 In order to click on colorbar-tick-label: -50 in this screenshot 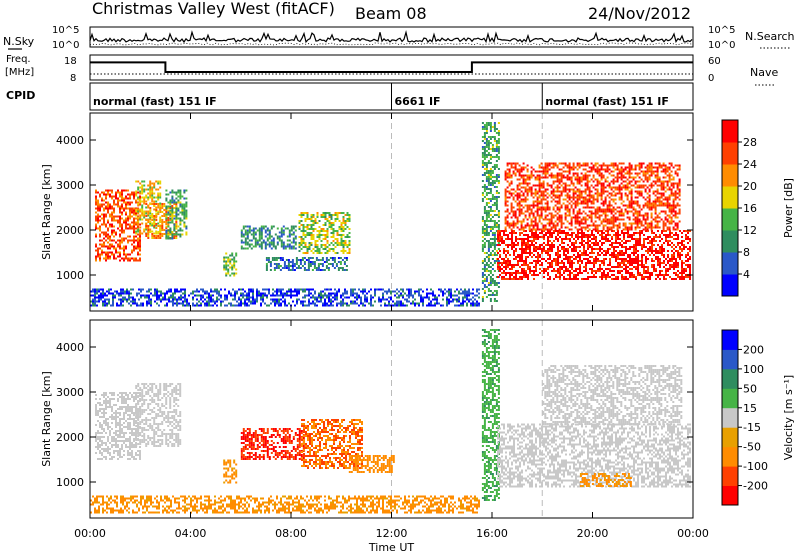, I will do `click(752, 447)`.